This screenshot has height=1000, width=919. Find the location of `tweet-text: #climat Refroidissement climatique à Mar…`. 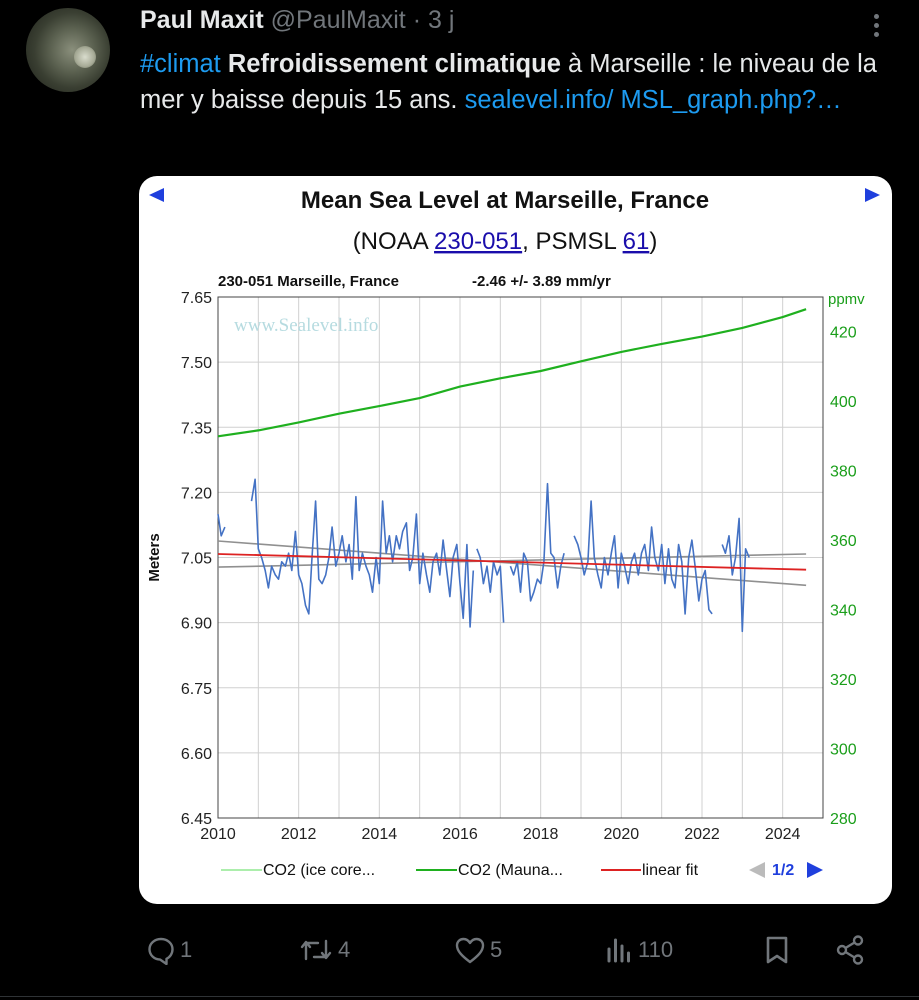

tweet-text: #climat Refroidissement climatique à Mar… is located at coordinates (510, 82).